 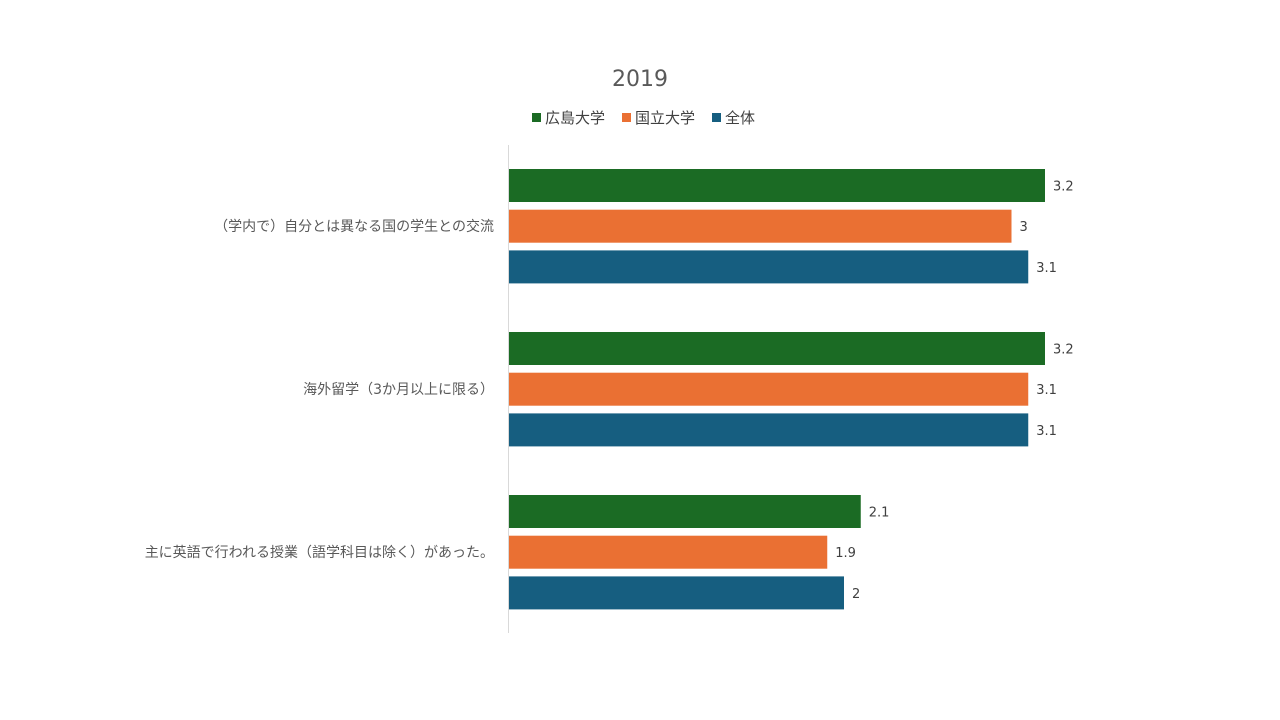 I want to click on chart-title: 2019, so click(x=640, y=79).